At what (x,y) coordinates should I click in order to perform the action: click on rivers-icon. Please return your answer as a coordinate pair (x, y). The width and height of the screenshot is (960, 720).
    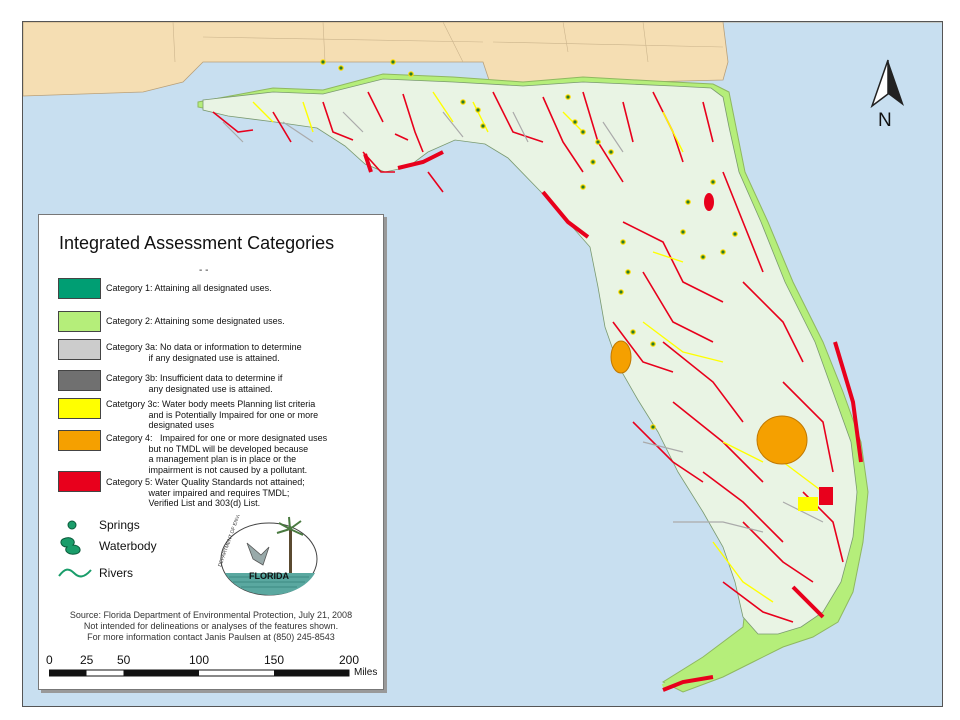
    Looking at the image, I should click on (75, 573).